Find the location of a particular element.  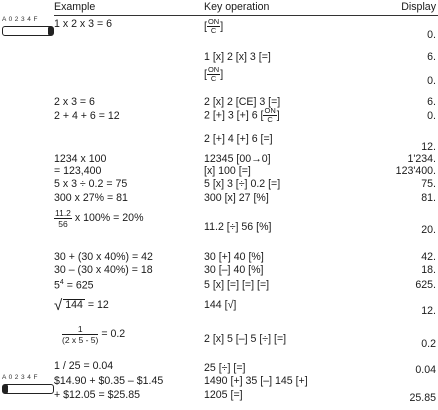

display-r6: 12. is located at coordinates (428, 147).